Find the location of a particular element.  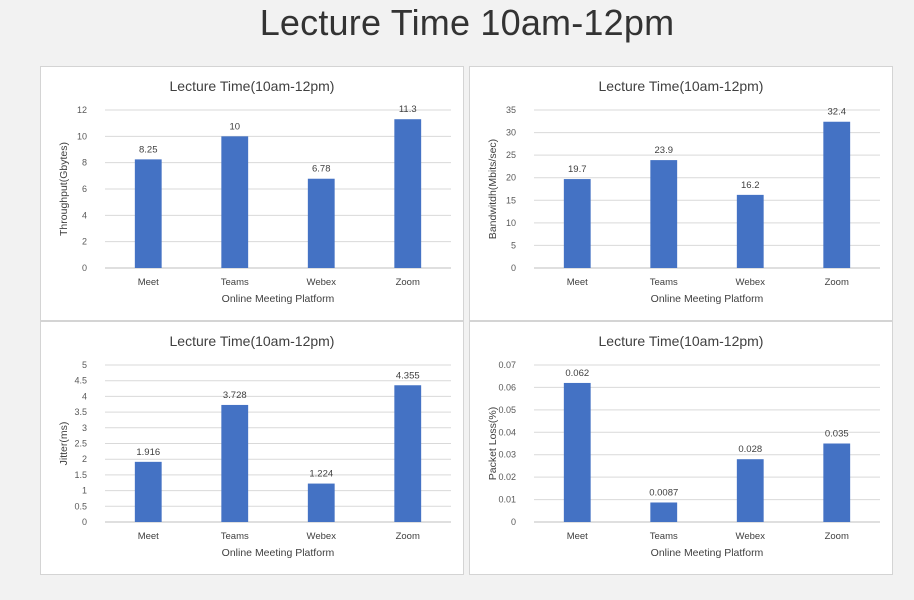

data-label: 0.028 is located at coordinates (750, 449).